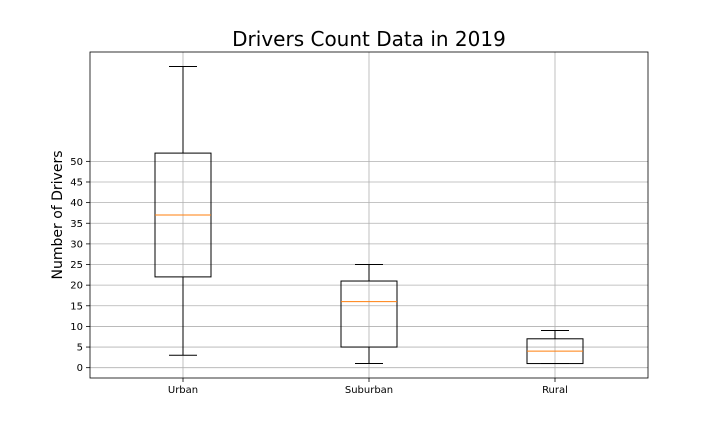 The height and width of the screenshot is (432, 720). I want to click on y-tick-label: 50, so click(76, 162).